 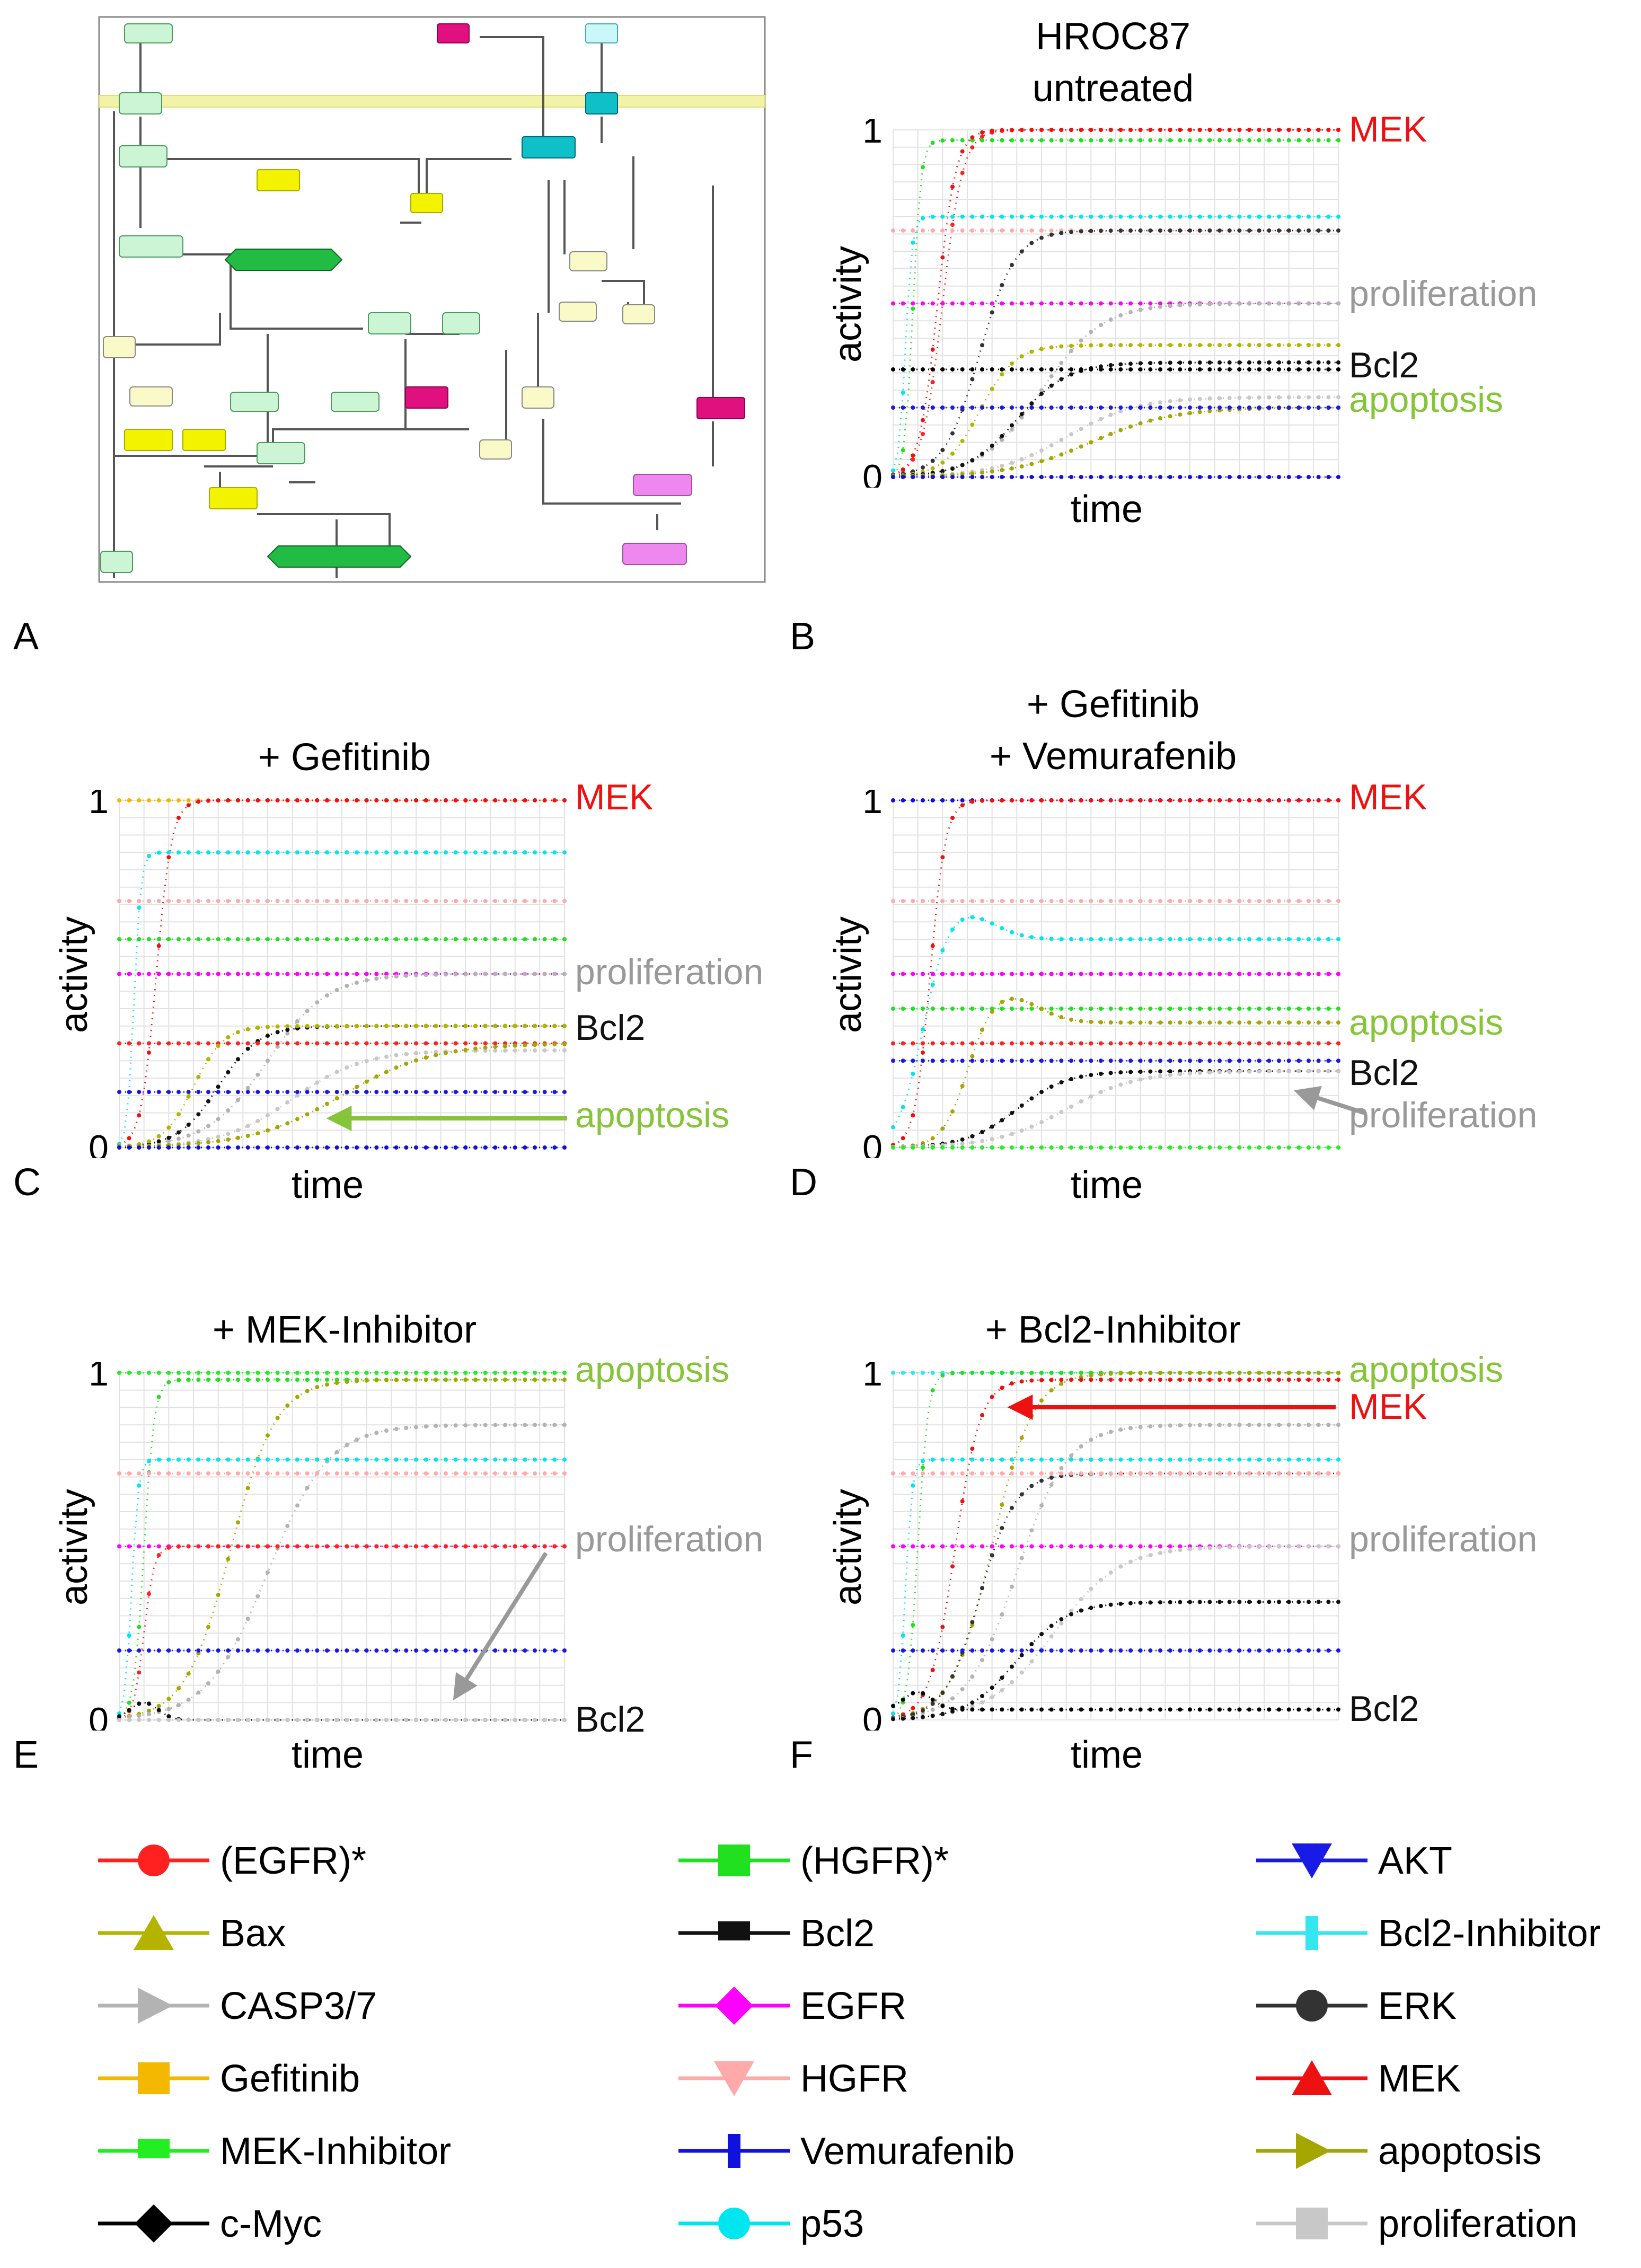 I want to click on series-annotation-apoptosis: apoptosis, so click(x=1427, y=1369).